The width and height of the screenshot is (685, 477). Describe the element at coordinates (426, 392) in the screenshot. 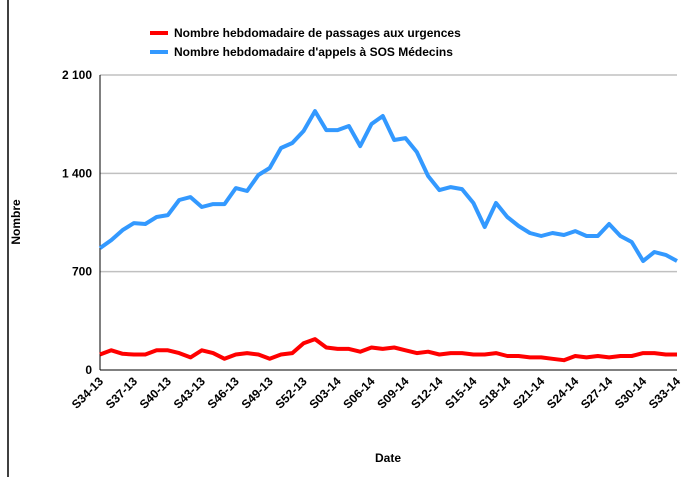

I see `x-tick-label: S12-14` at that location.